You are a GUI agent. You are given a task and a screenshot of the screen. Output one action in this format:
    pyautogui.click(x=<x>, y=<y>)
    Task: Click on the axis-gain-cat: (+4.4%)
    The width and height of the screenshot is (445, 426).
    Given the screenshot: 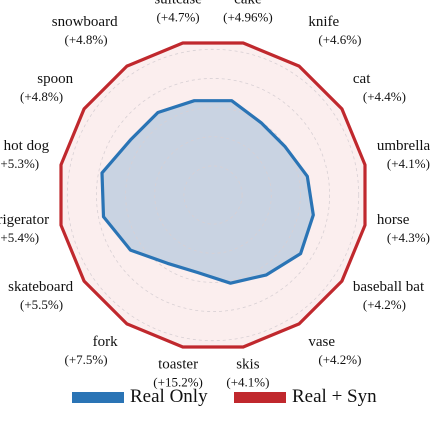 What is the action you would take?
    pyautogui.click(x=384, y=96)
    